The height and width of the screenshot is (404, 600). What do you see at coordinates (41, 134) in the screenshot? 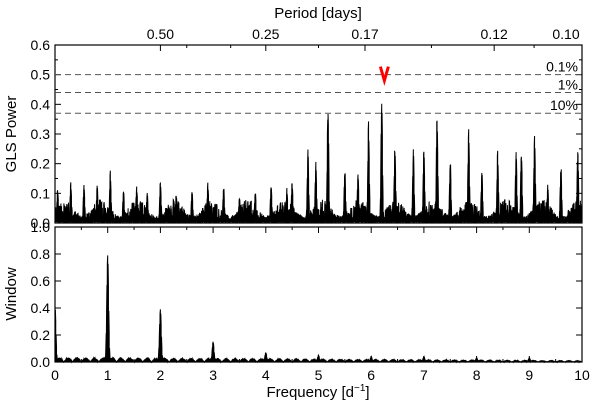
I see `gls-y-tick-label: 0.3` at bounding box center [41, 134].